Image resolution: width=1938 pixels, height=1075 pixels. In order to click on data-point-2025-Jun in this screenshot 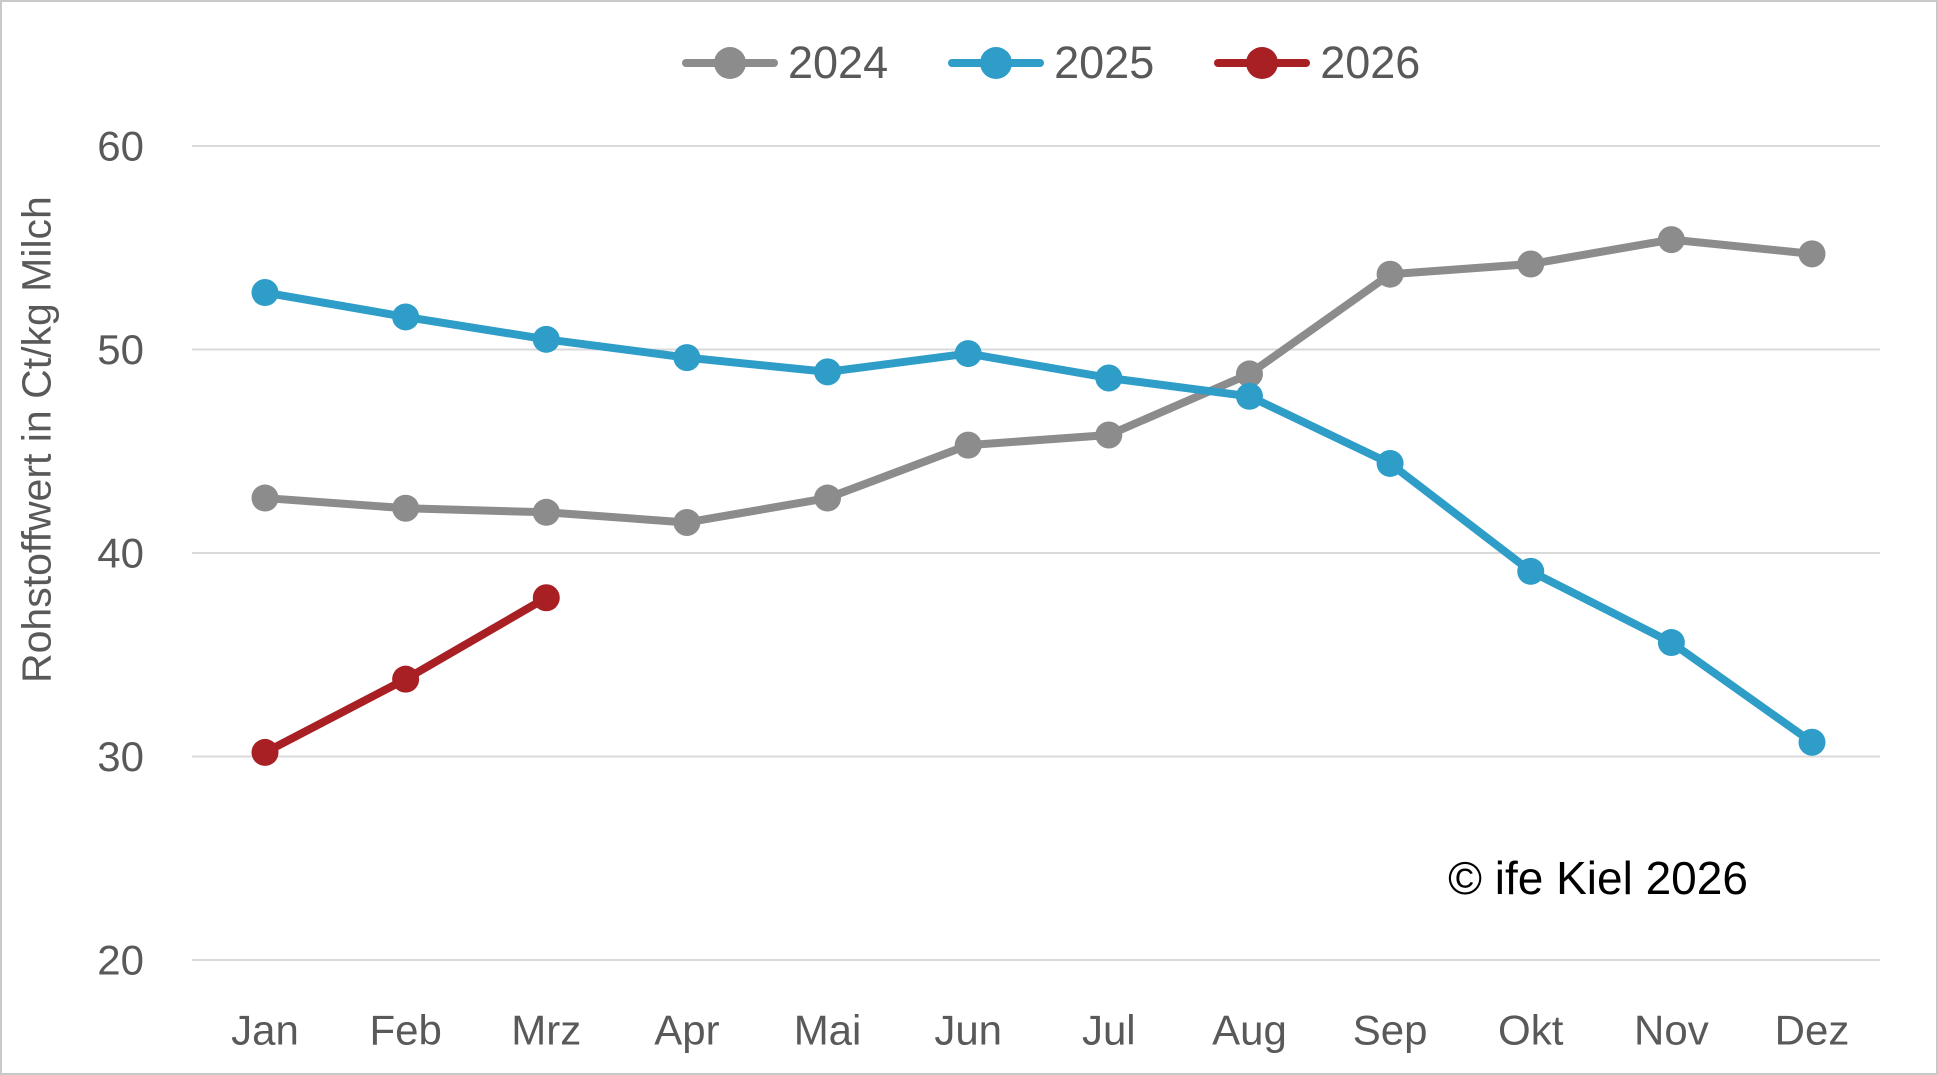, I will do `click(968, 354)`.